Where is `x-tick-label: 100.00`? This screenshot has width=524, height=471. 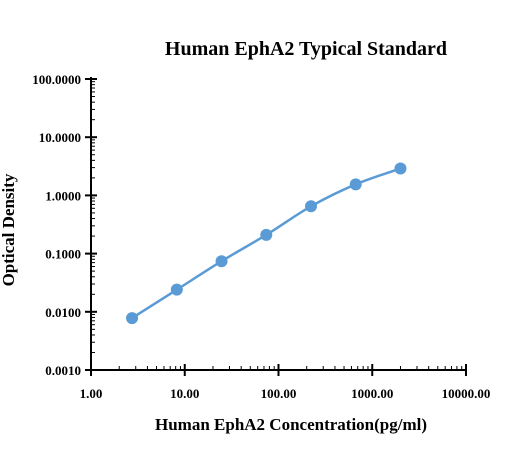
x-tick-label: 100.00 is located at coordinates (279, 393).